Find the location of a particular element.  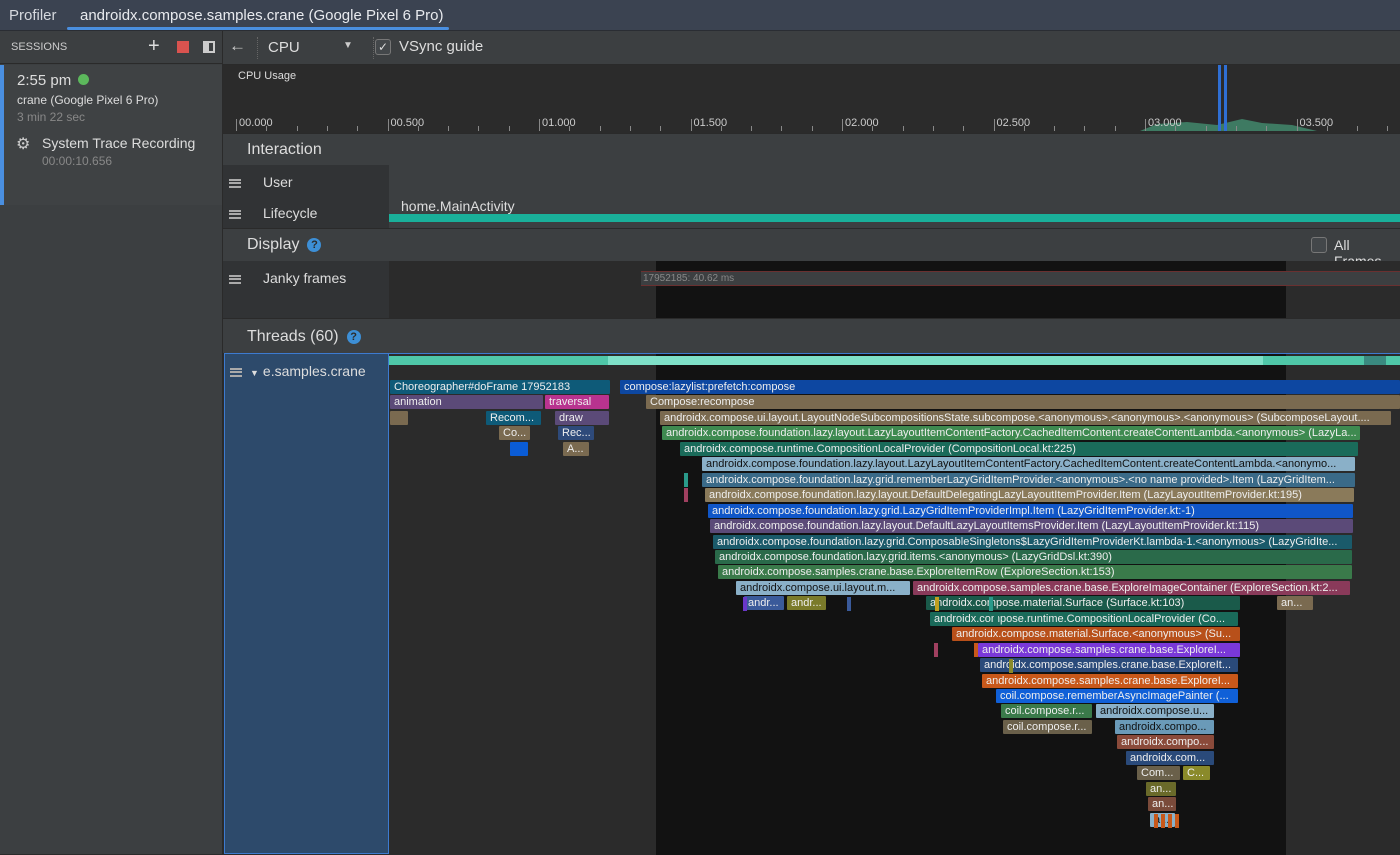

vsync-checkbox: ✓ is located at coordinates (383, 47).